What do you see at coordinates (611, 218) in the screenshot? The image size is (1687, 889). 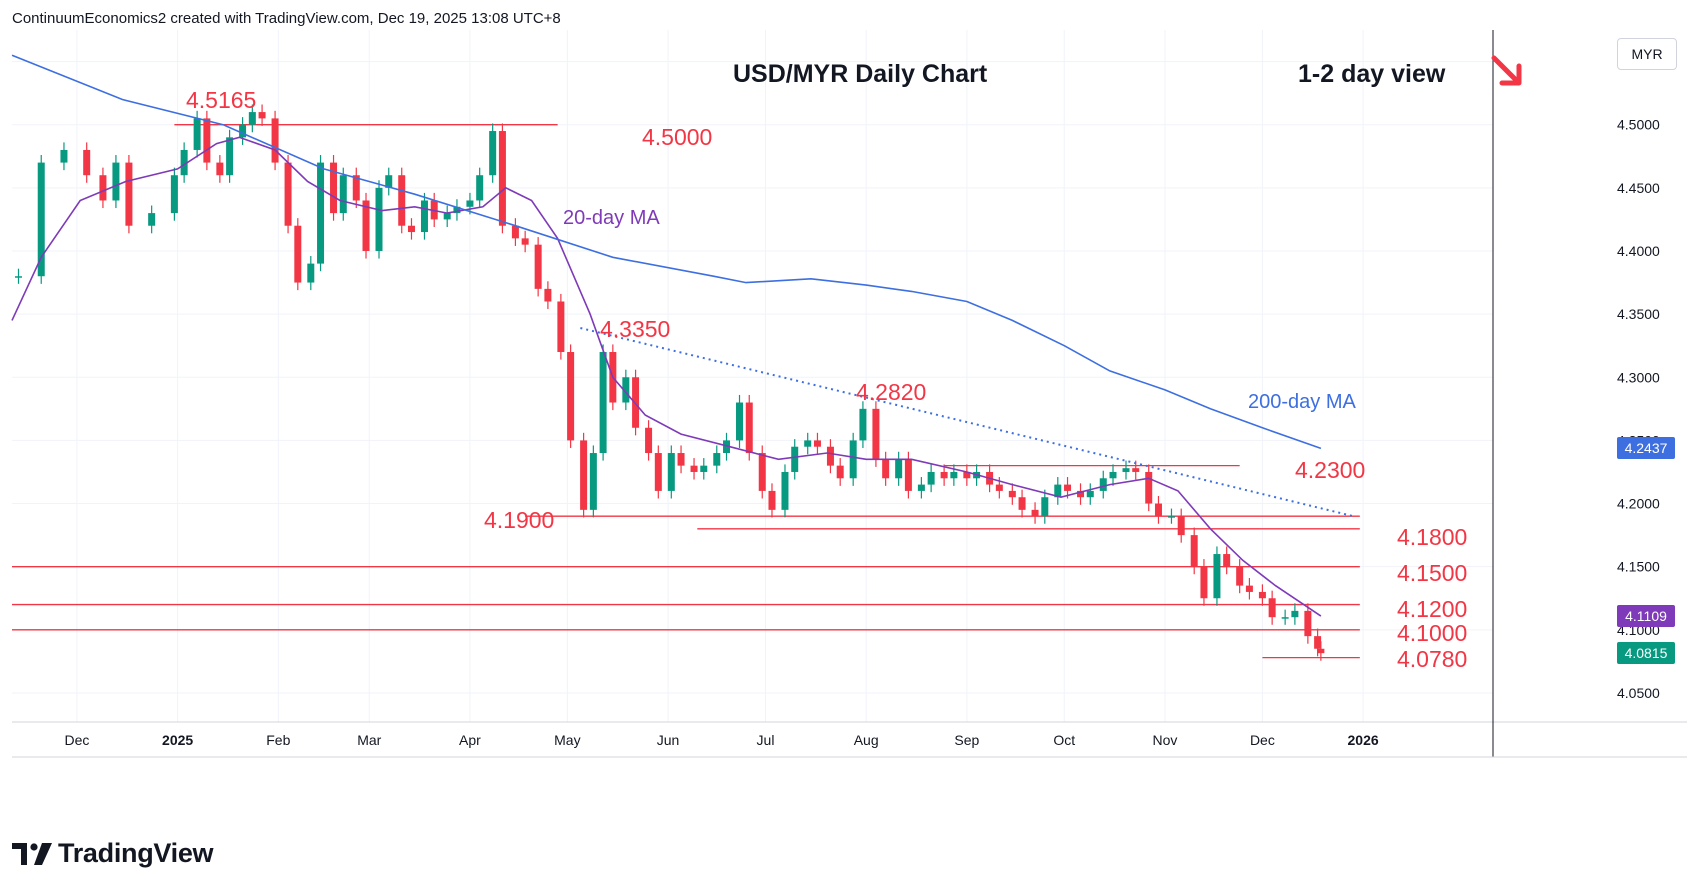 I see `annotation-20-day-ma: 20-day MA` at bounding box center [611, 218].